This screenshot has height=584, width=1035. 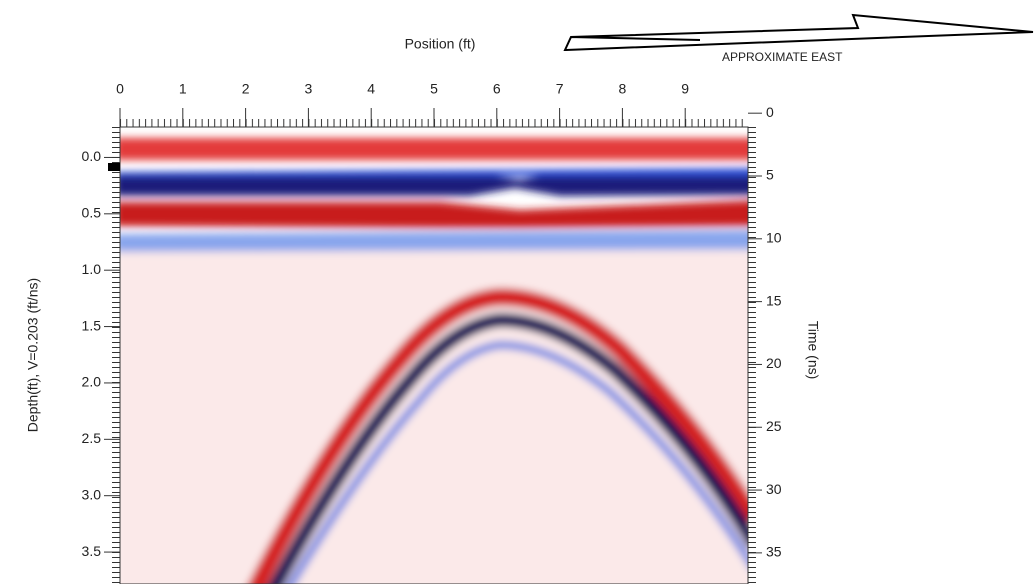 I want to click on y-axis-label: Depth(ft), V=0.203 (ft/ns), so click(x=33, y=355).